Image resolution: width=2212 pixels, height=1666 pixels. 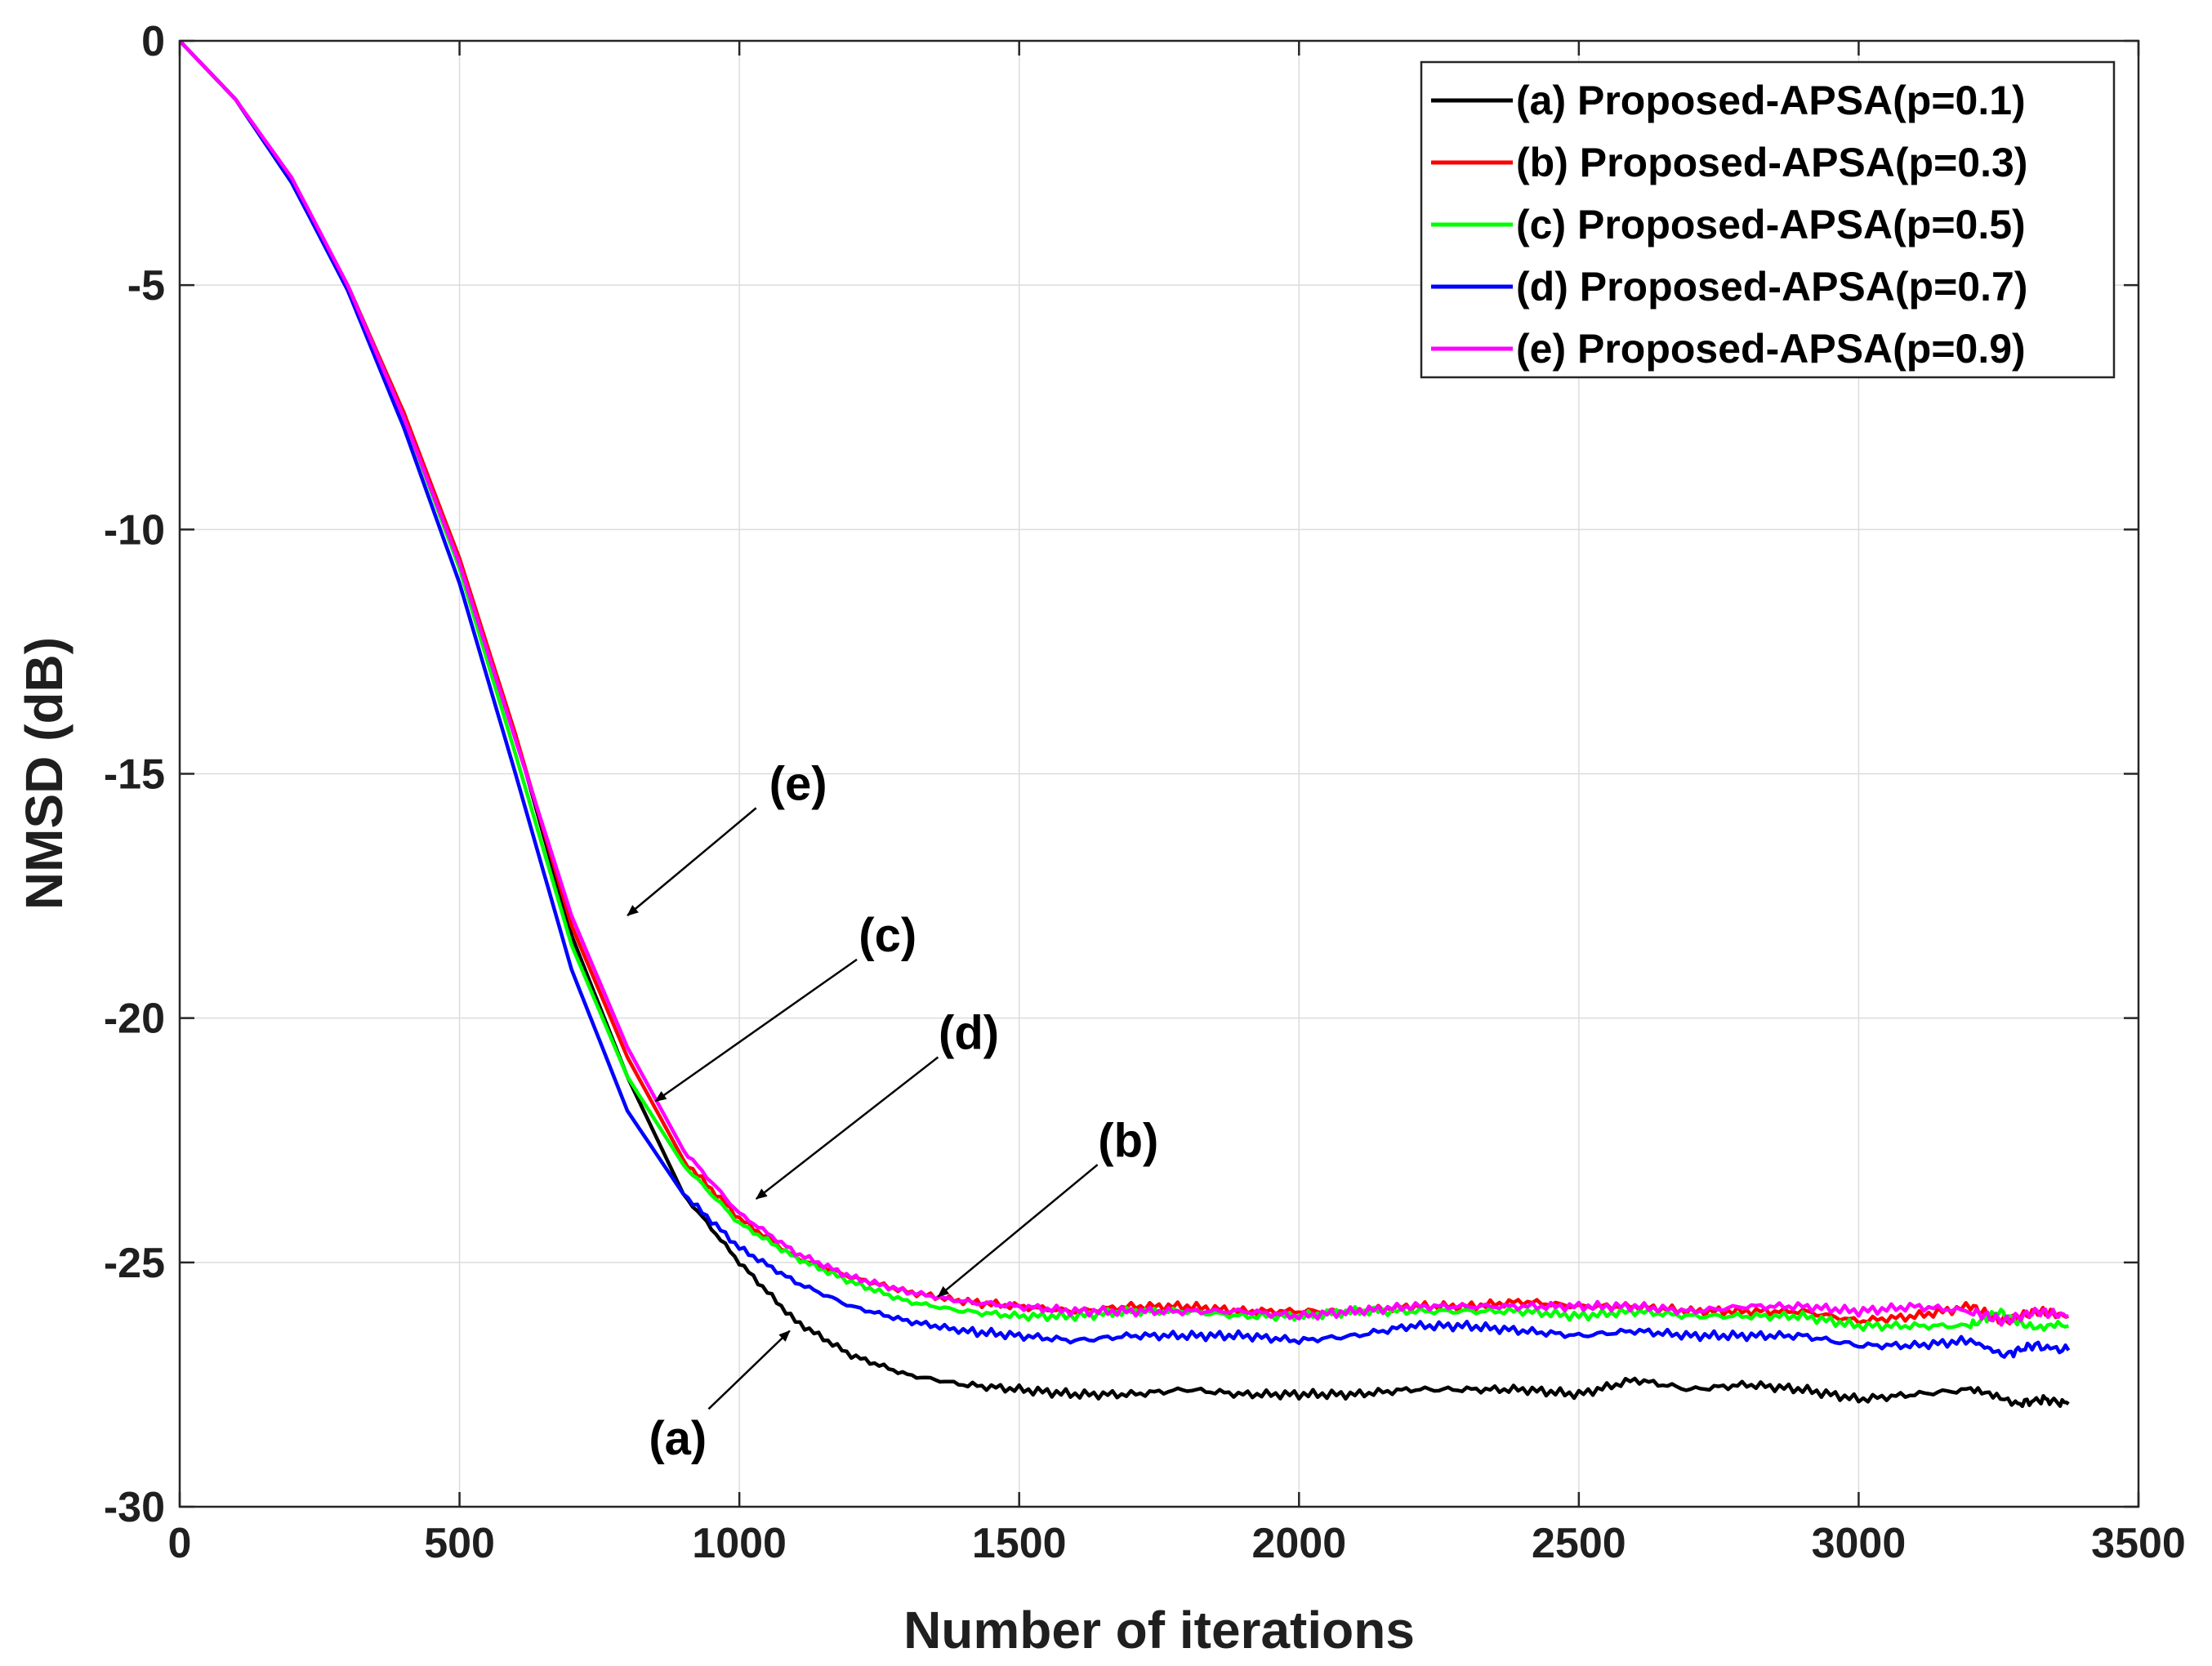 What do you see at coordinates (1128, 1140) in the screenshot?
I see `annotation-label: (b)` at bounding box center [1128, 1140].